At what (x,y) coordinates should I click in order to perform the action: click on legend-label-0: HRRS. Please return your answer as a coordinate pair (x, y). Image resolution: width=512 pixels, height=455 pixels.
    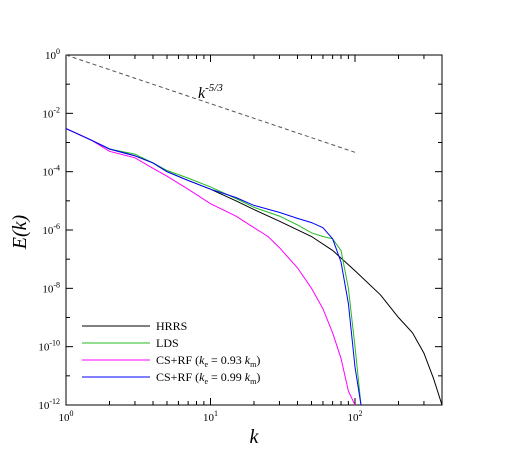
    Looking at the image, I should click on (171, 326).